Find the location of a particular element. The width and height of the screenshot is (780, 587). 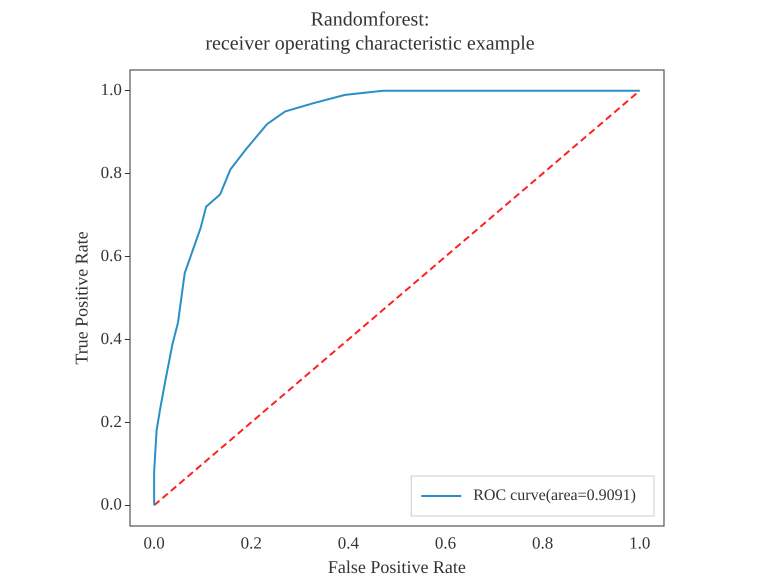

x-tick-label: 0.4 is located at coordinates (349, 543).